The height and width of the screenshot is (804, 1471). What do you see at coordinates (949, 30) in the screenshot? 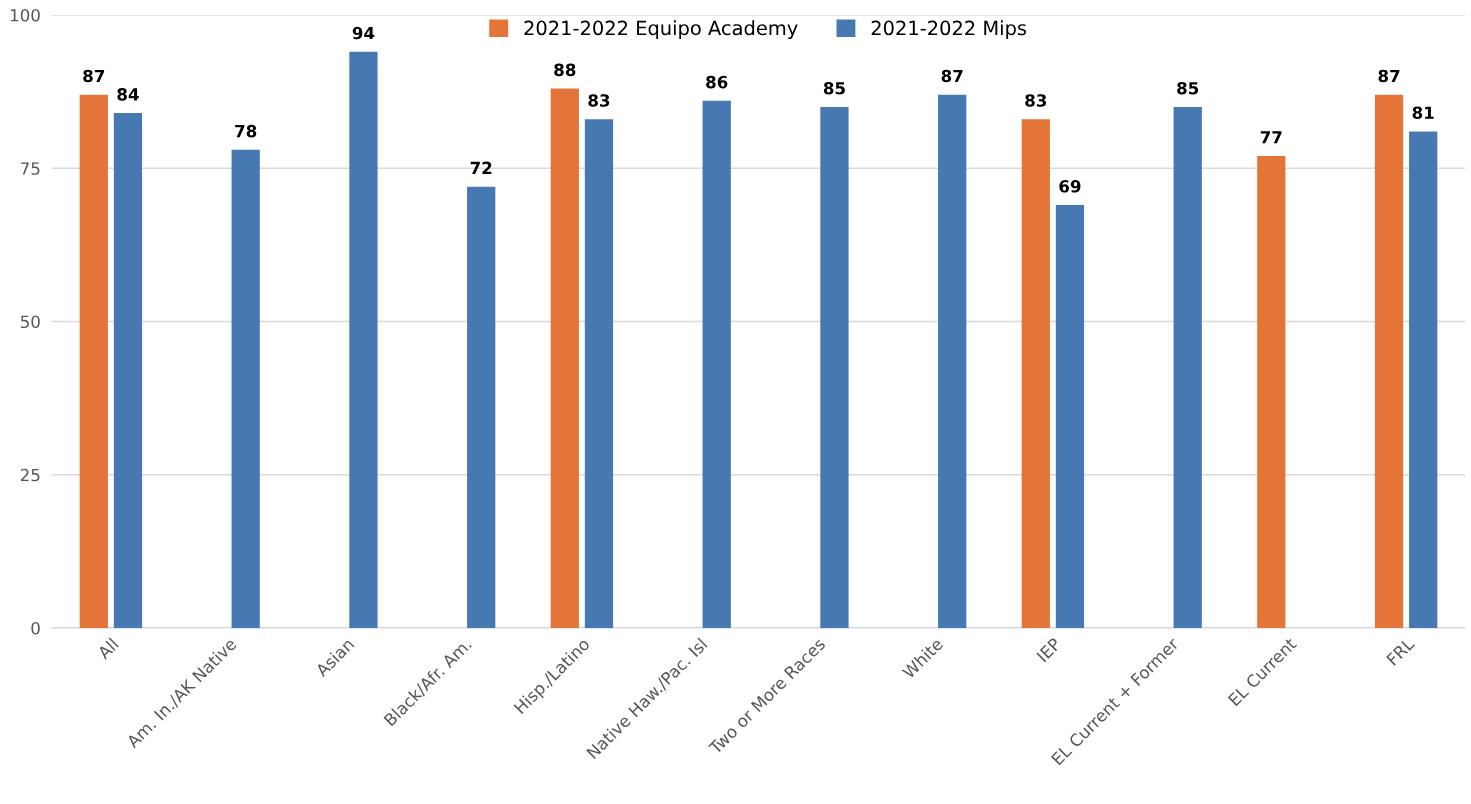
I see `legend-label: 2021-2022 Mips` at bounding box center [949, 30].